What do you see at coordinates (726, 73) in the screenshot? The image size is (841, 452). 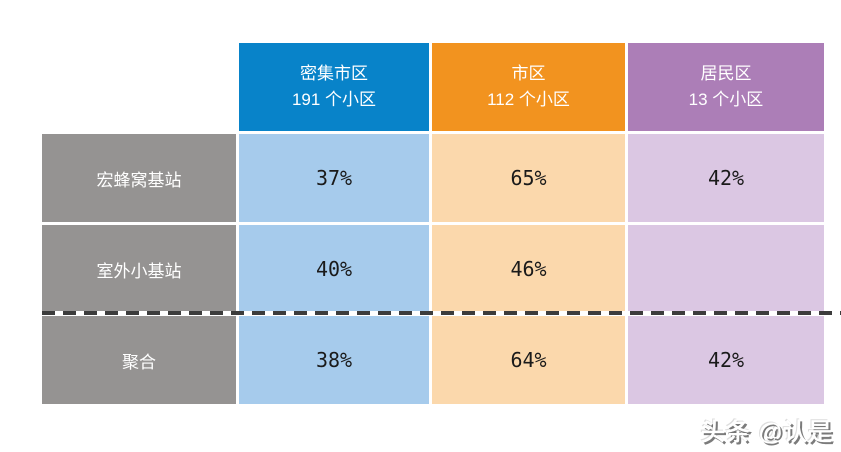 I see `column-title: 居民区` at bounding box center [726, 73].